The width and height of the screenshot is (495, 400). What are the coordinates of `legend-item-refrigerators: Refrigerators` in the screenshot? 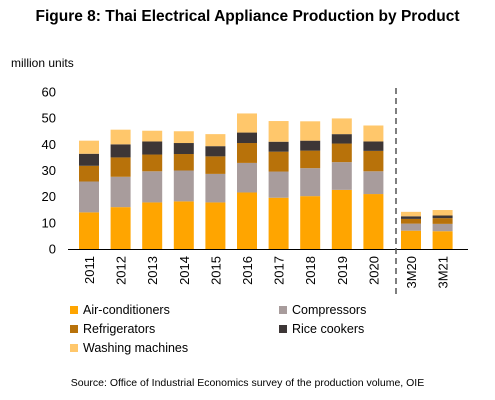 It's located at (112, 329).